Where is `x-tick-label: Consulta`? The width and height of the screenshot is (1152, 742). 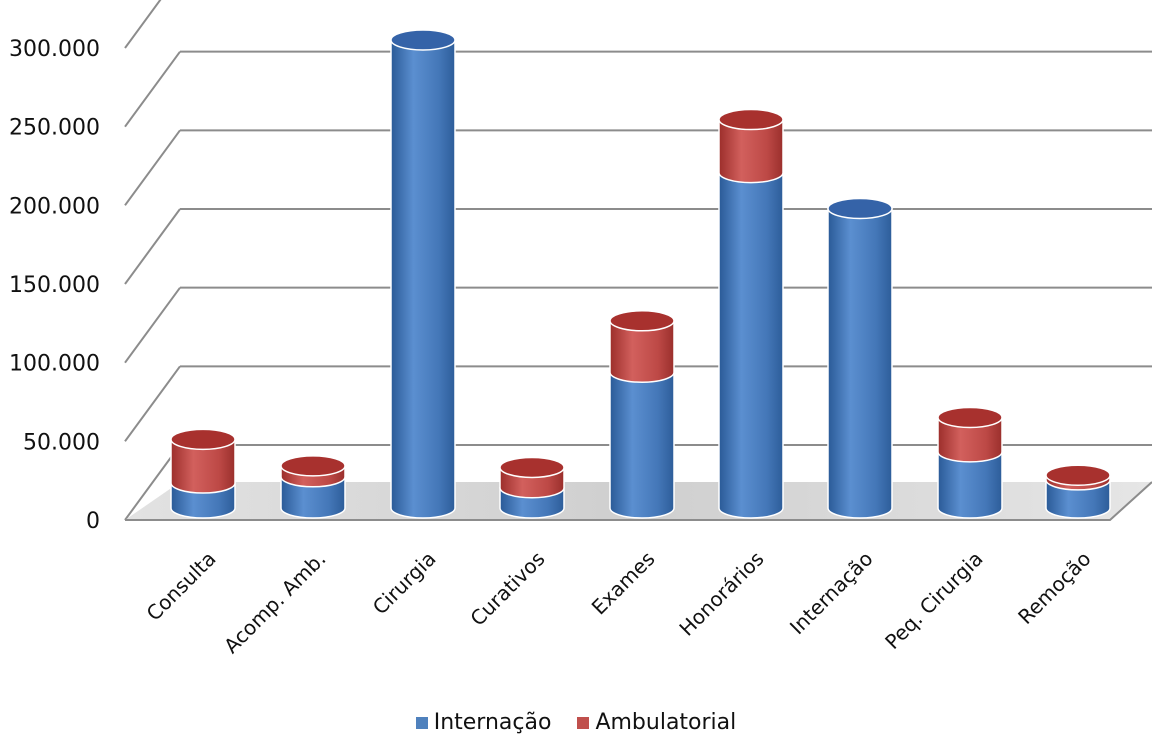
x-tick-label: Consulta is located at coordinates (181, 586).